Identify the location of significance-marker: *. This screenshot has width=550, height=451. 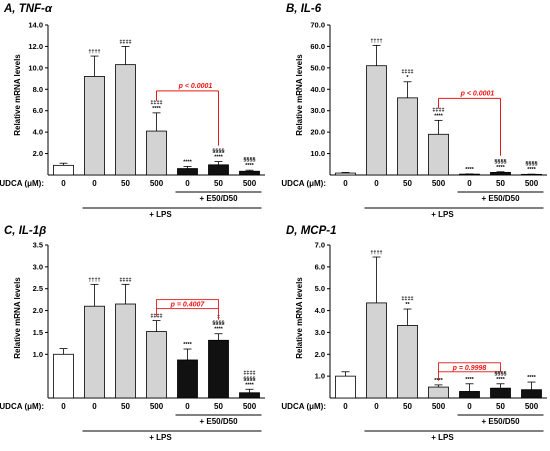
(407, 78).